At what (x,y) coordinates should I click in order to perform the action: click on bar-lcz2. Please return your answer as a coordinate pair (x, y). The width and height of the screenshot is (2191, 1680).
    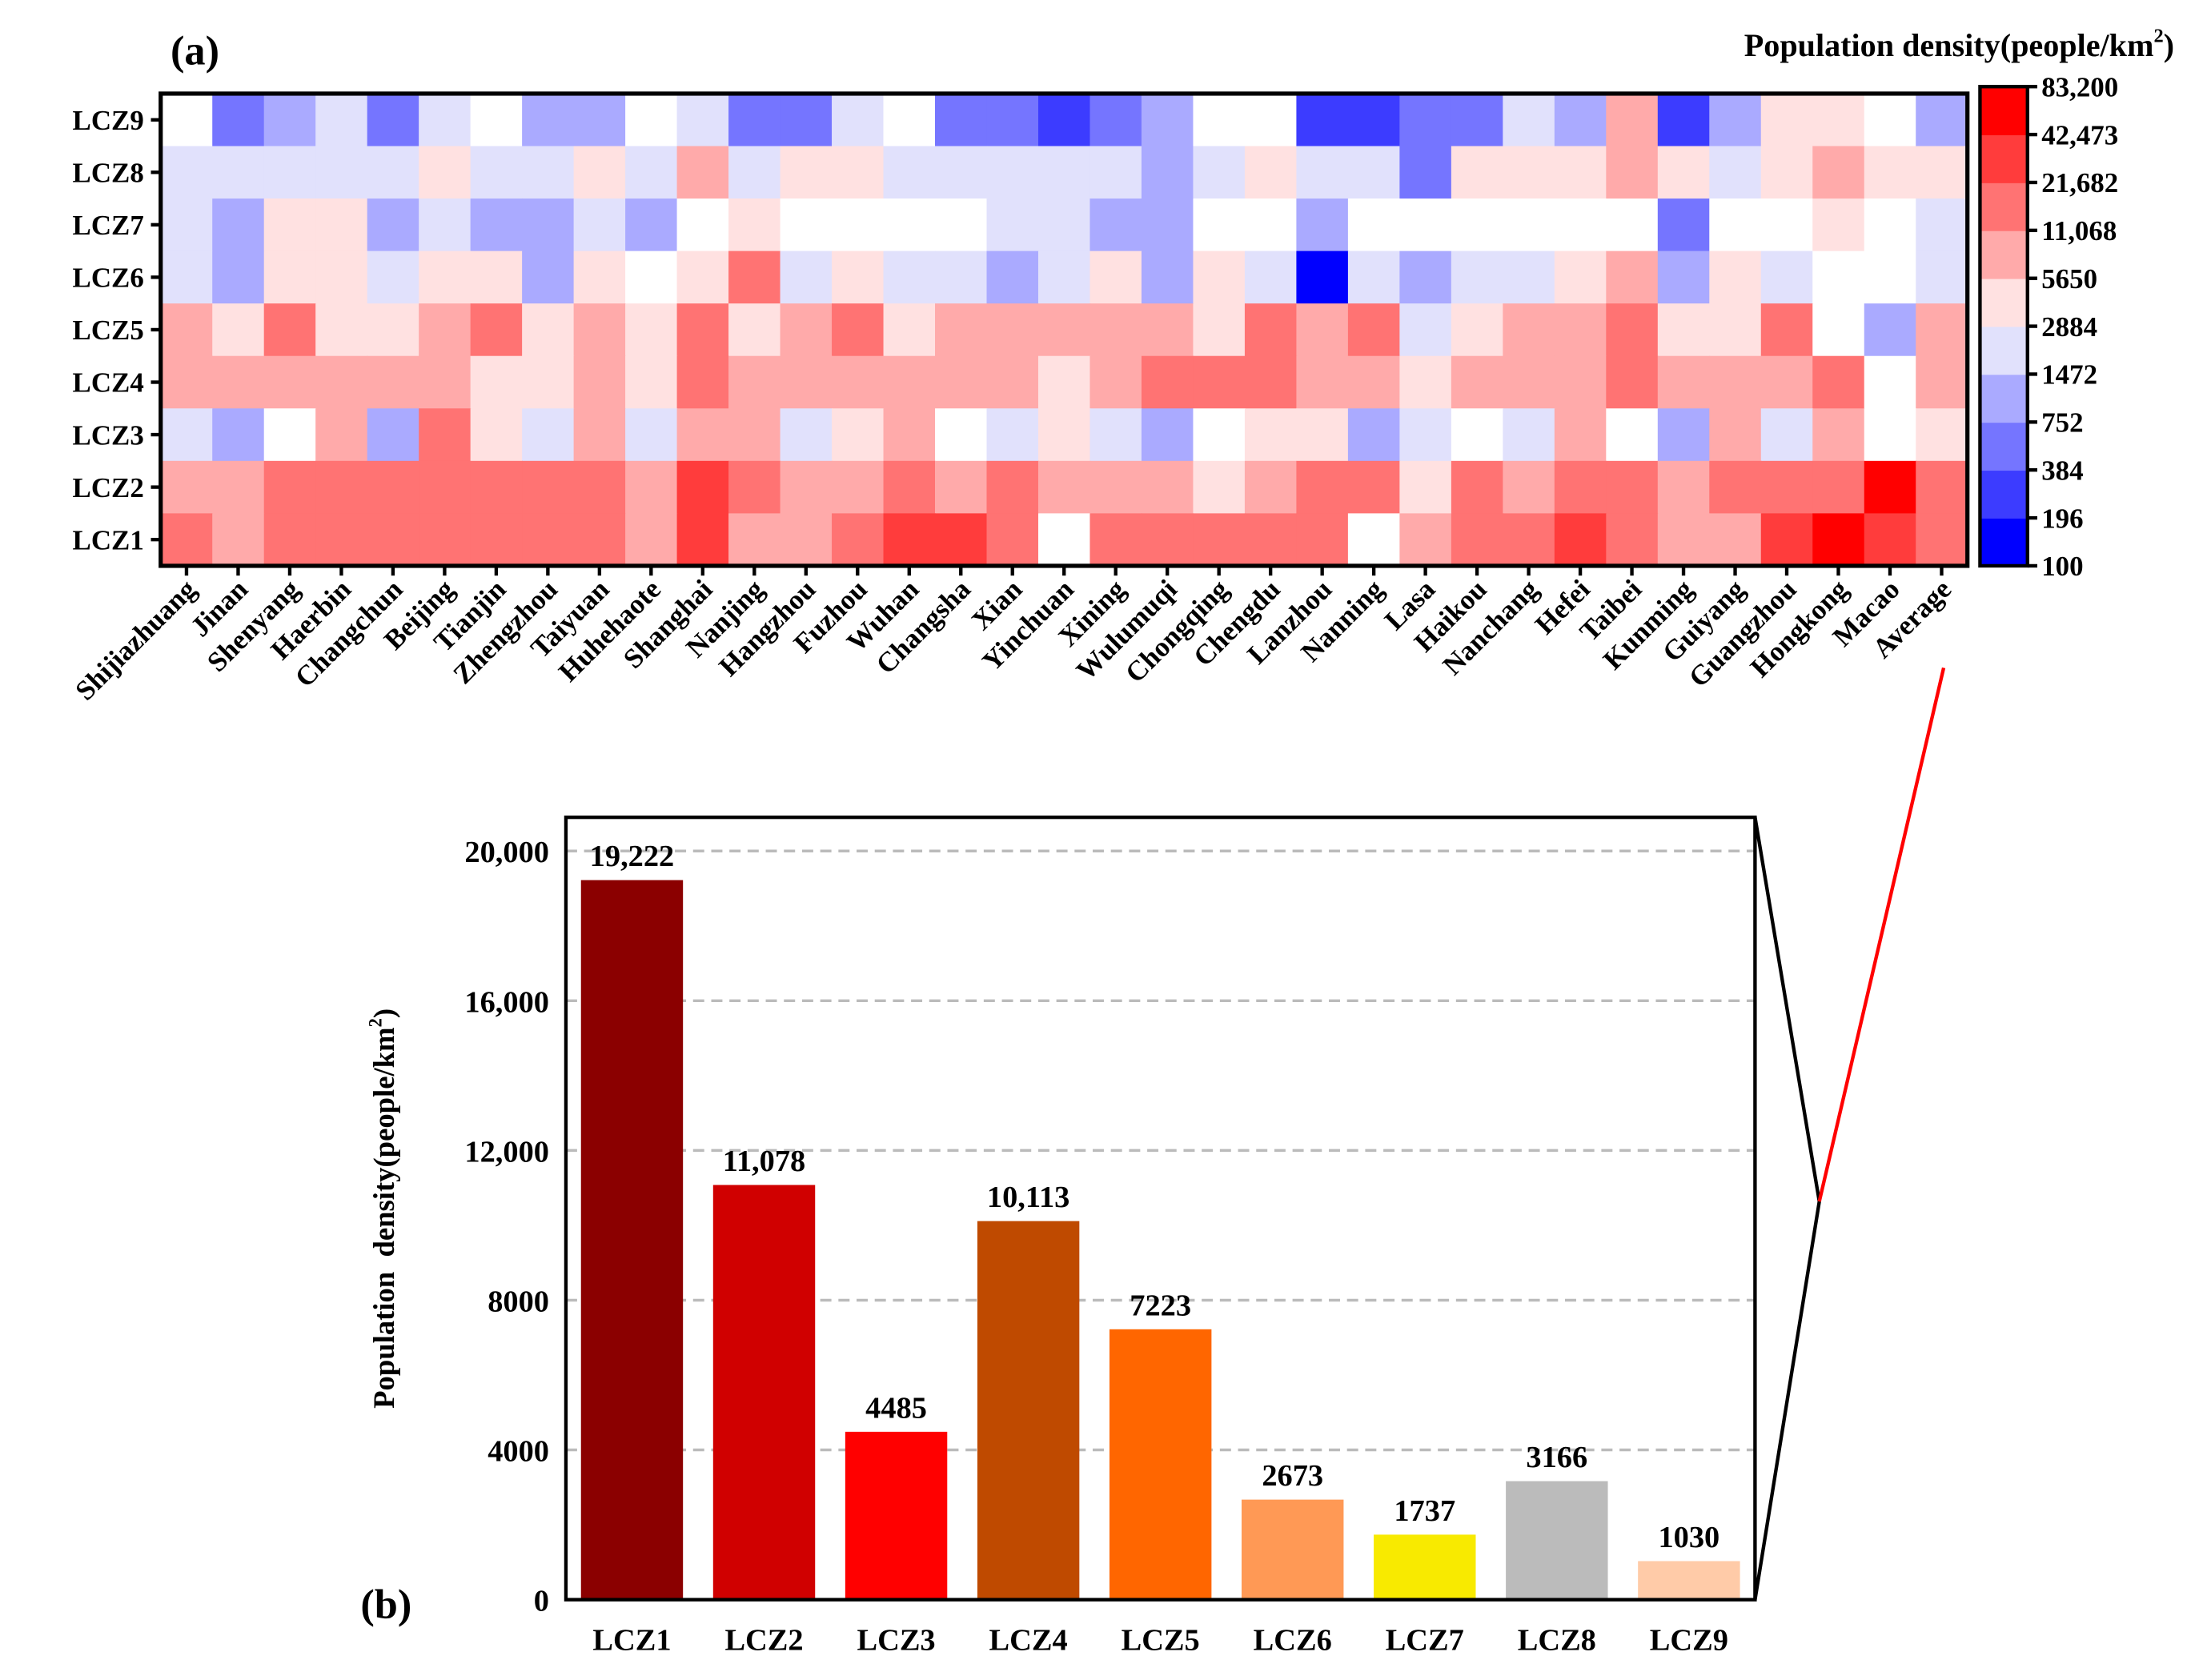
    Looking at the image, I should click on (764, 1392).